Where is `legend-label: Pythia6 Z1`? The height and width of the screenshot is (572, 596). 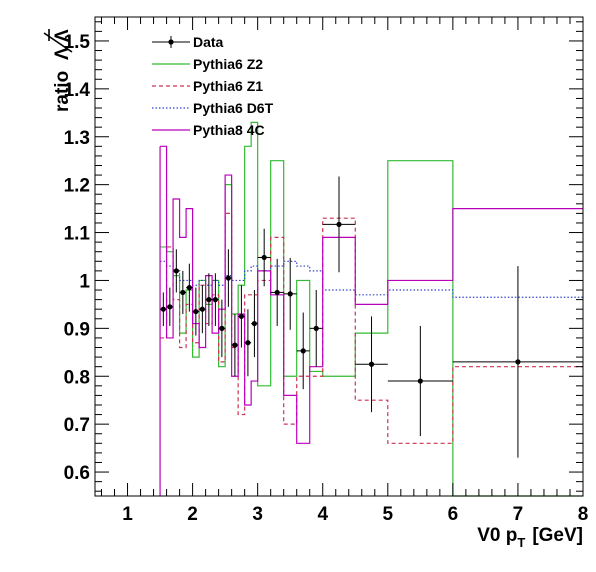 legend-label: Pythia6 Z1 is located at coordinates (228, 86).